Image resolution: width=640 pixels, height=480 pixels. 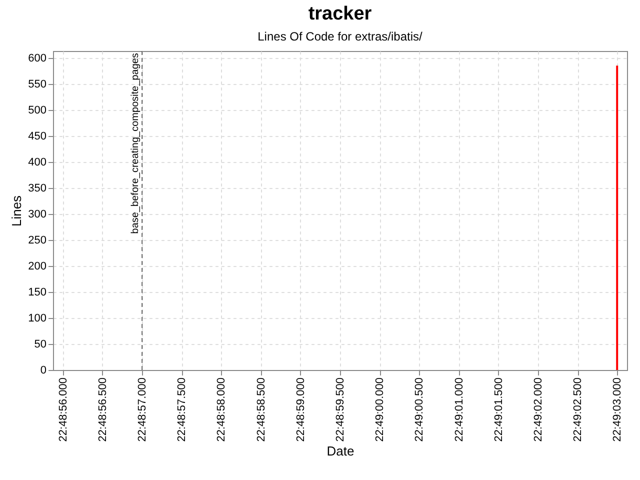 What do you see at coordinates (578, 410) in the screenshot?
I see `x-tick-label: 22:49:02.500` at bounding box center [578, 410].